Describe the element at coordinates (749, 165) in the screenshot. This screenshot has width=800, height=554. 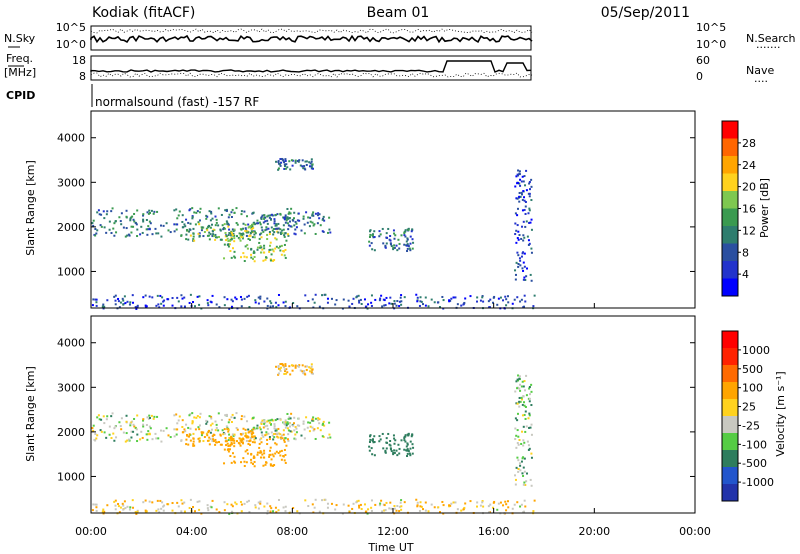
I see `power-colorbar-tick-label: 24` at that location.